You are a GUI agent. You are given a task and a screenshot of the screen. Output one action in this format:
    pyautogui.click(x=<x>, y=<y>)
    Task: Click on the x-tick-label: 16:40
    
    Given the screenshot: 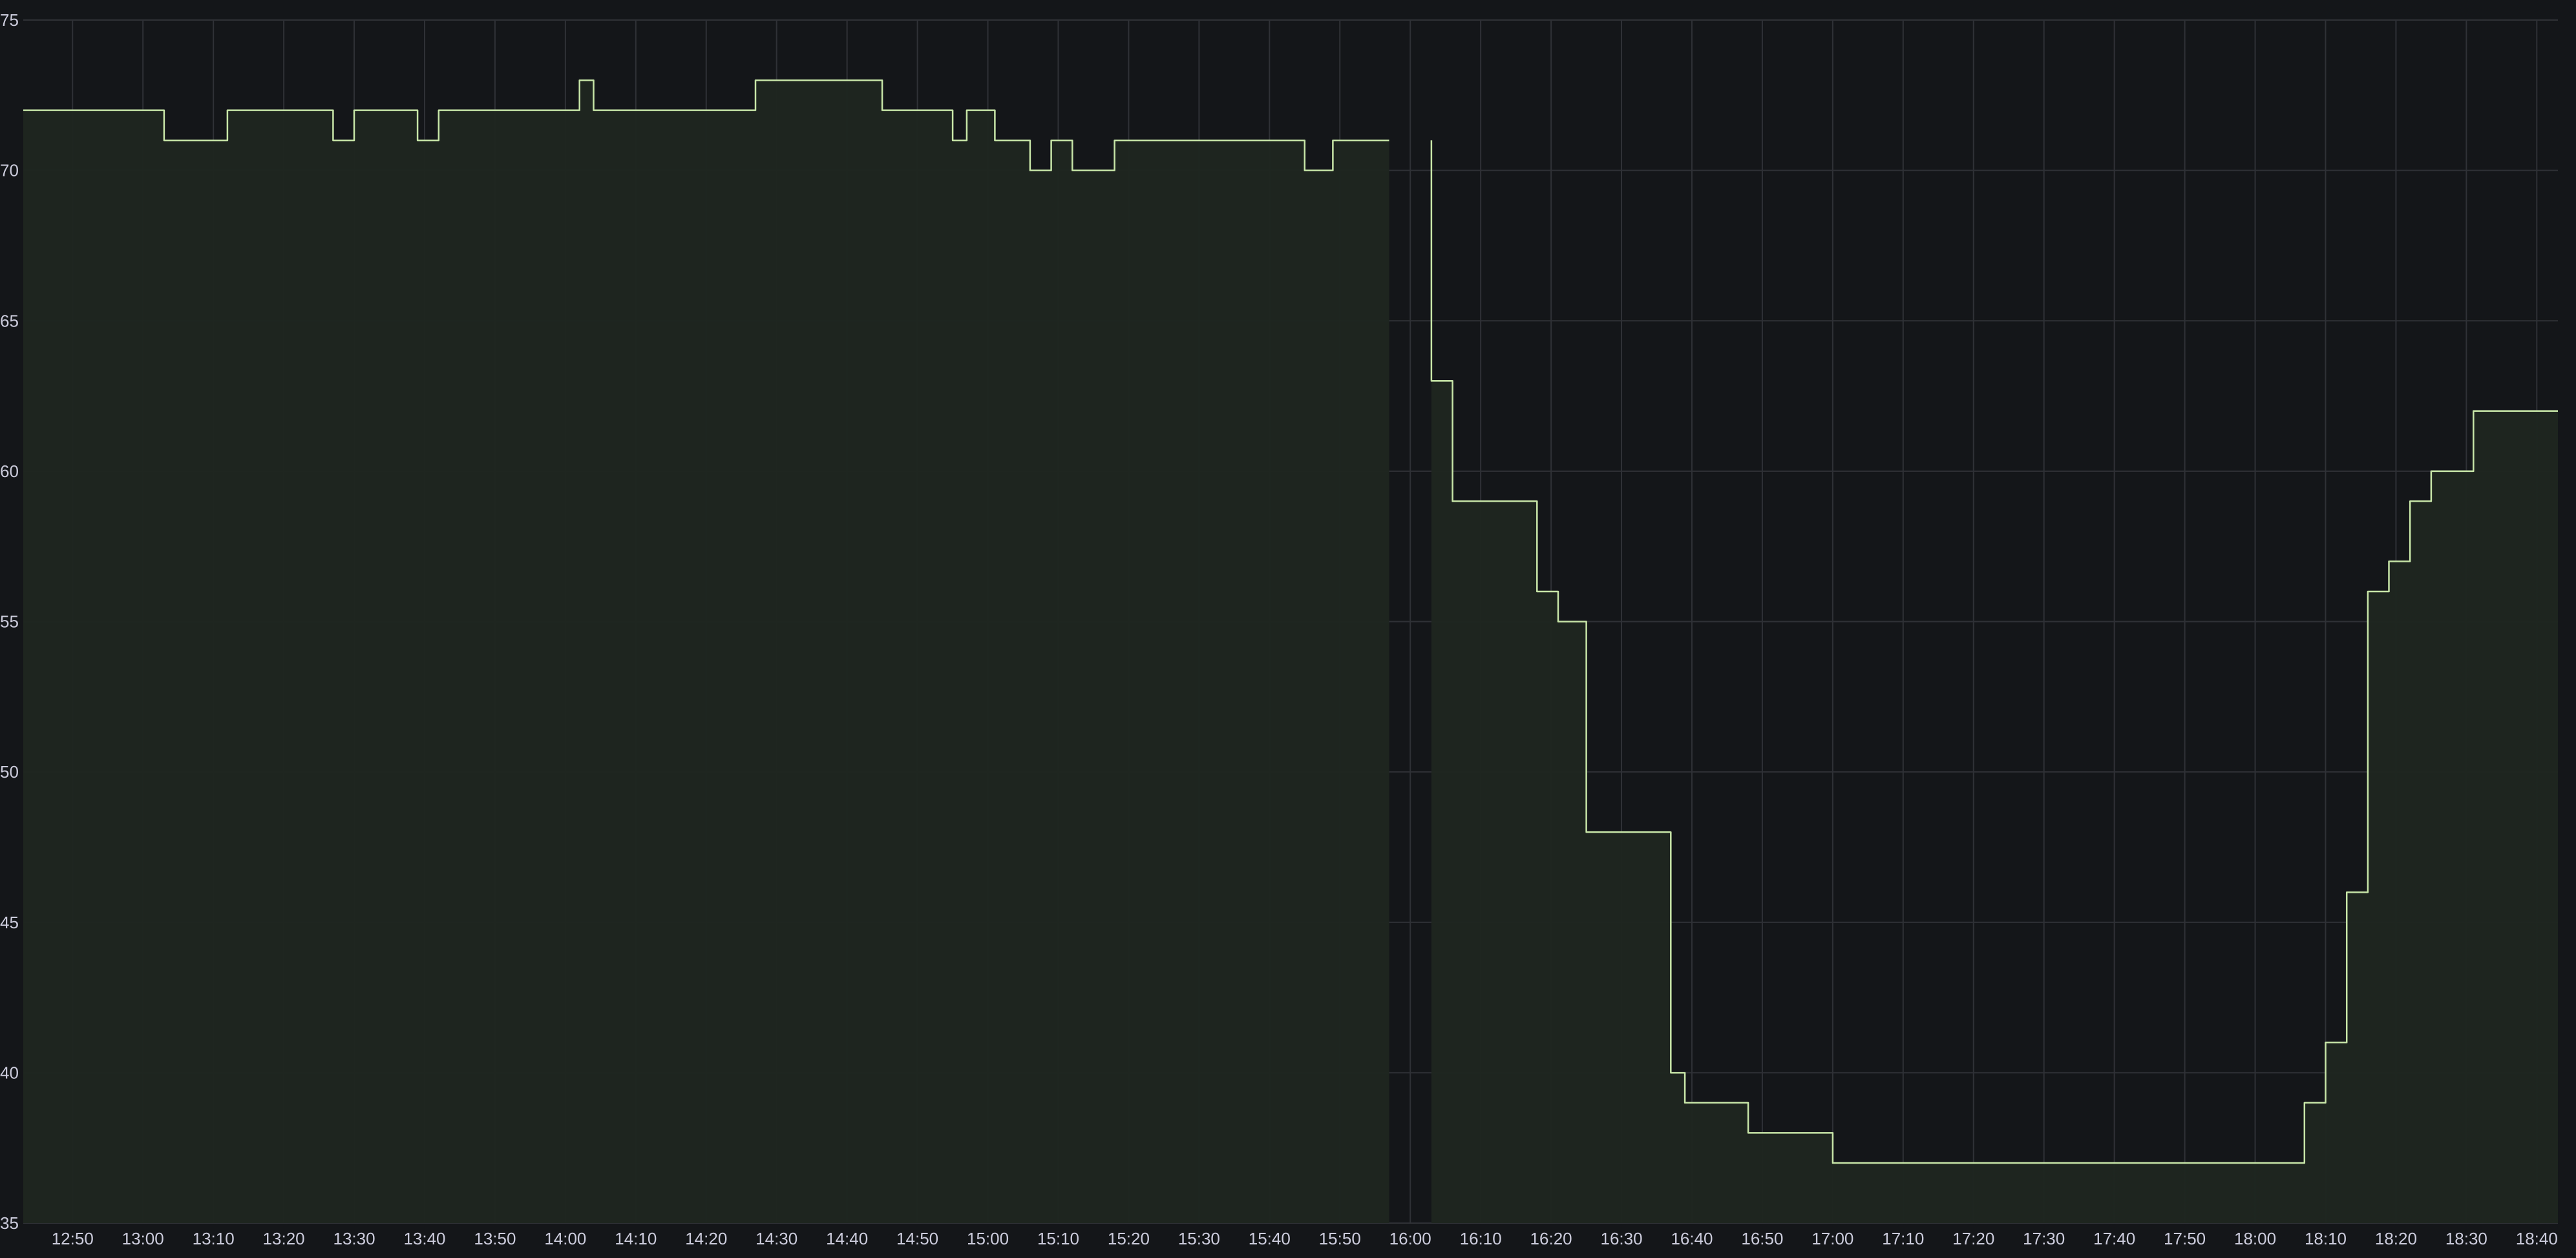 What is the action you would take?
    pyautogui.click(x=1692, y=1238)
    